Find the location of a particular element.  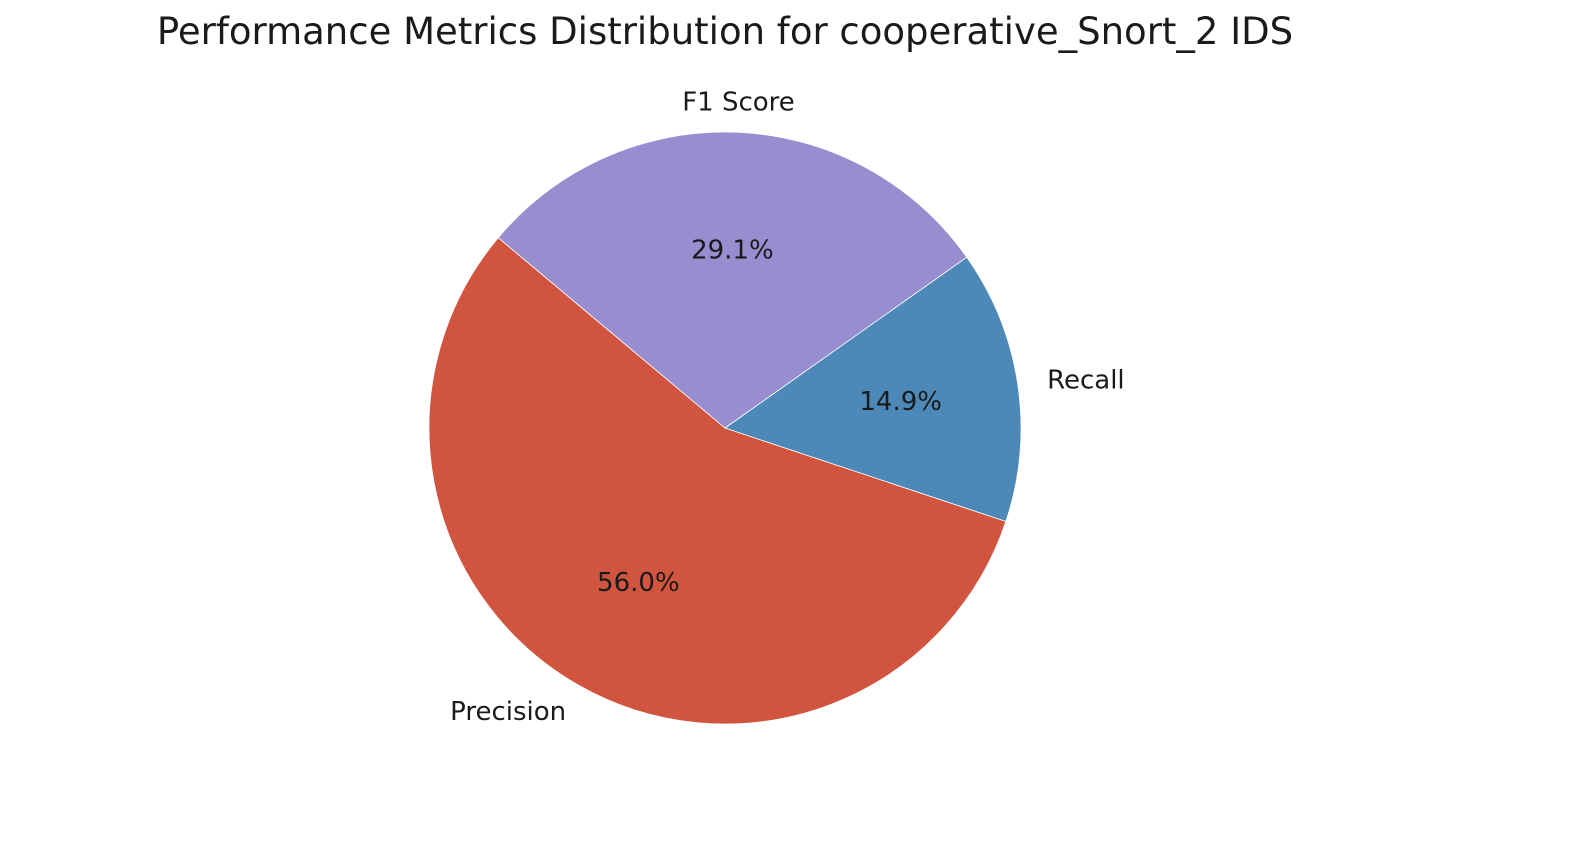

pie-slice-recall is located at coordinates (873, 389).